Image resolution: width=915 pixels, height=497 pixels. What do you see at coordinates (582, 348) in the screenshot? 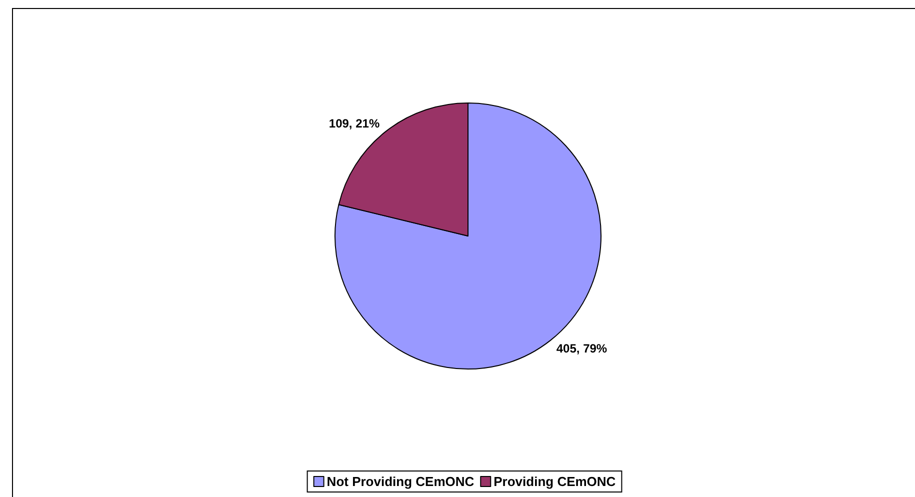
I see `data-label: 405, 79%` at bounding box center [582, 348].